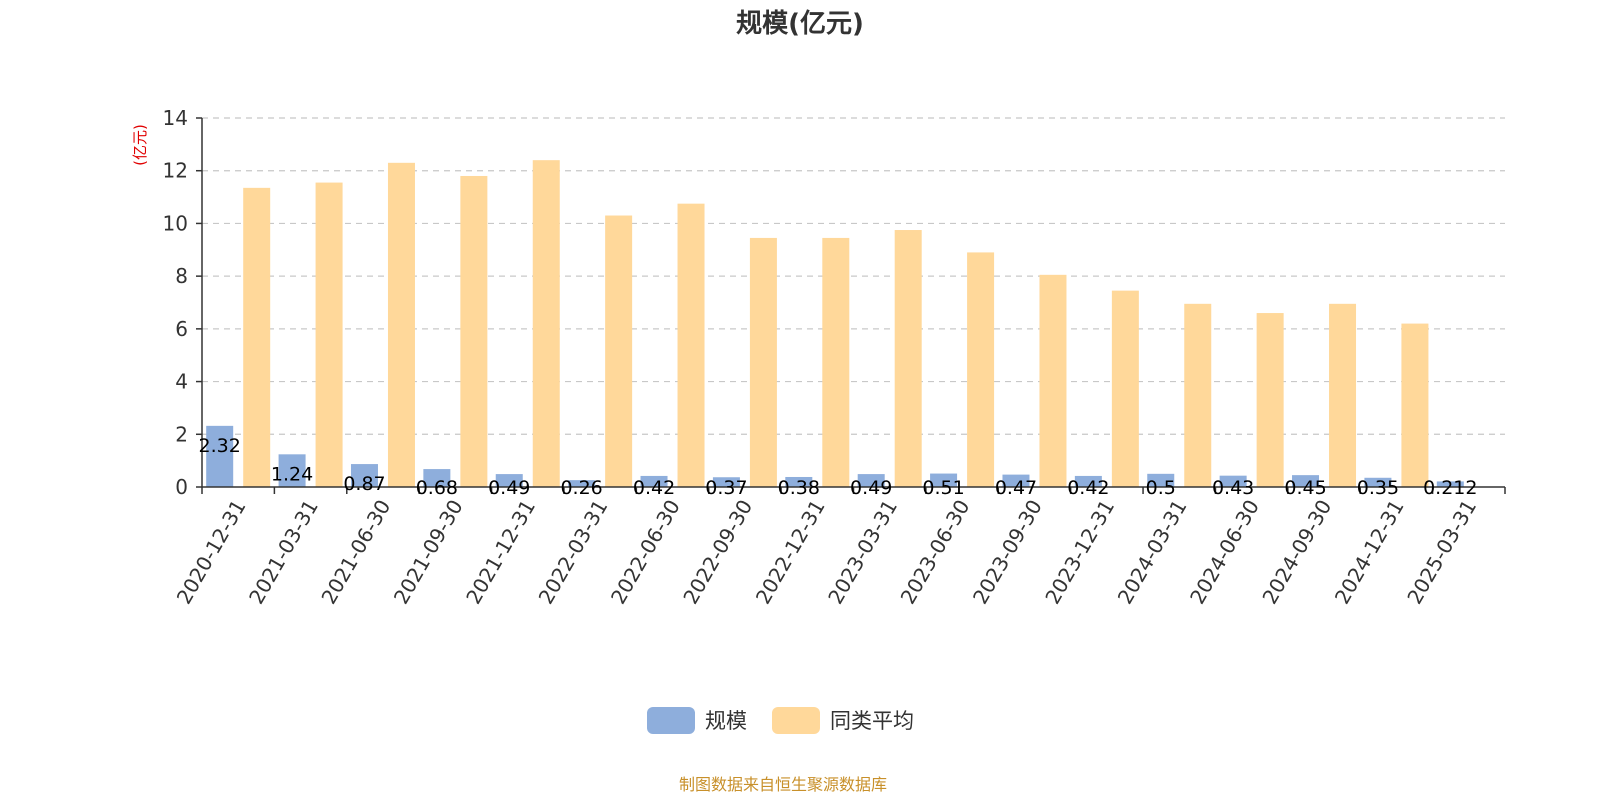  I want to click on data-label: 1.24, so click(292, 474).